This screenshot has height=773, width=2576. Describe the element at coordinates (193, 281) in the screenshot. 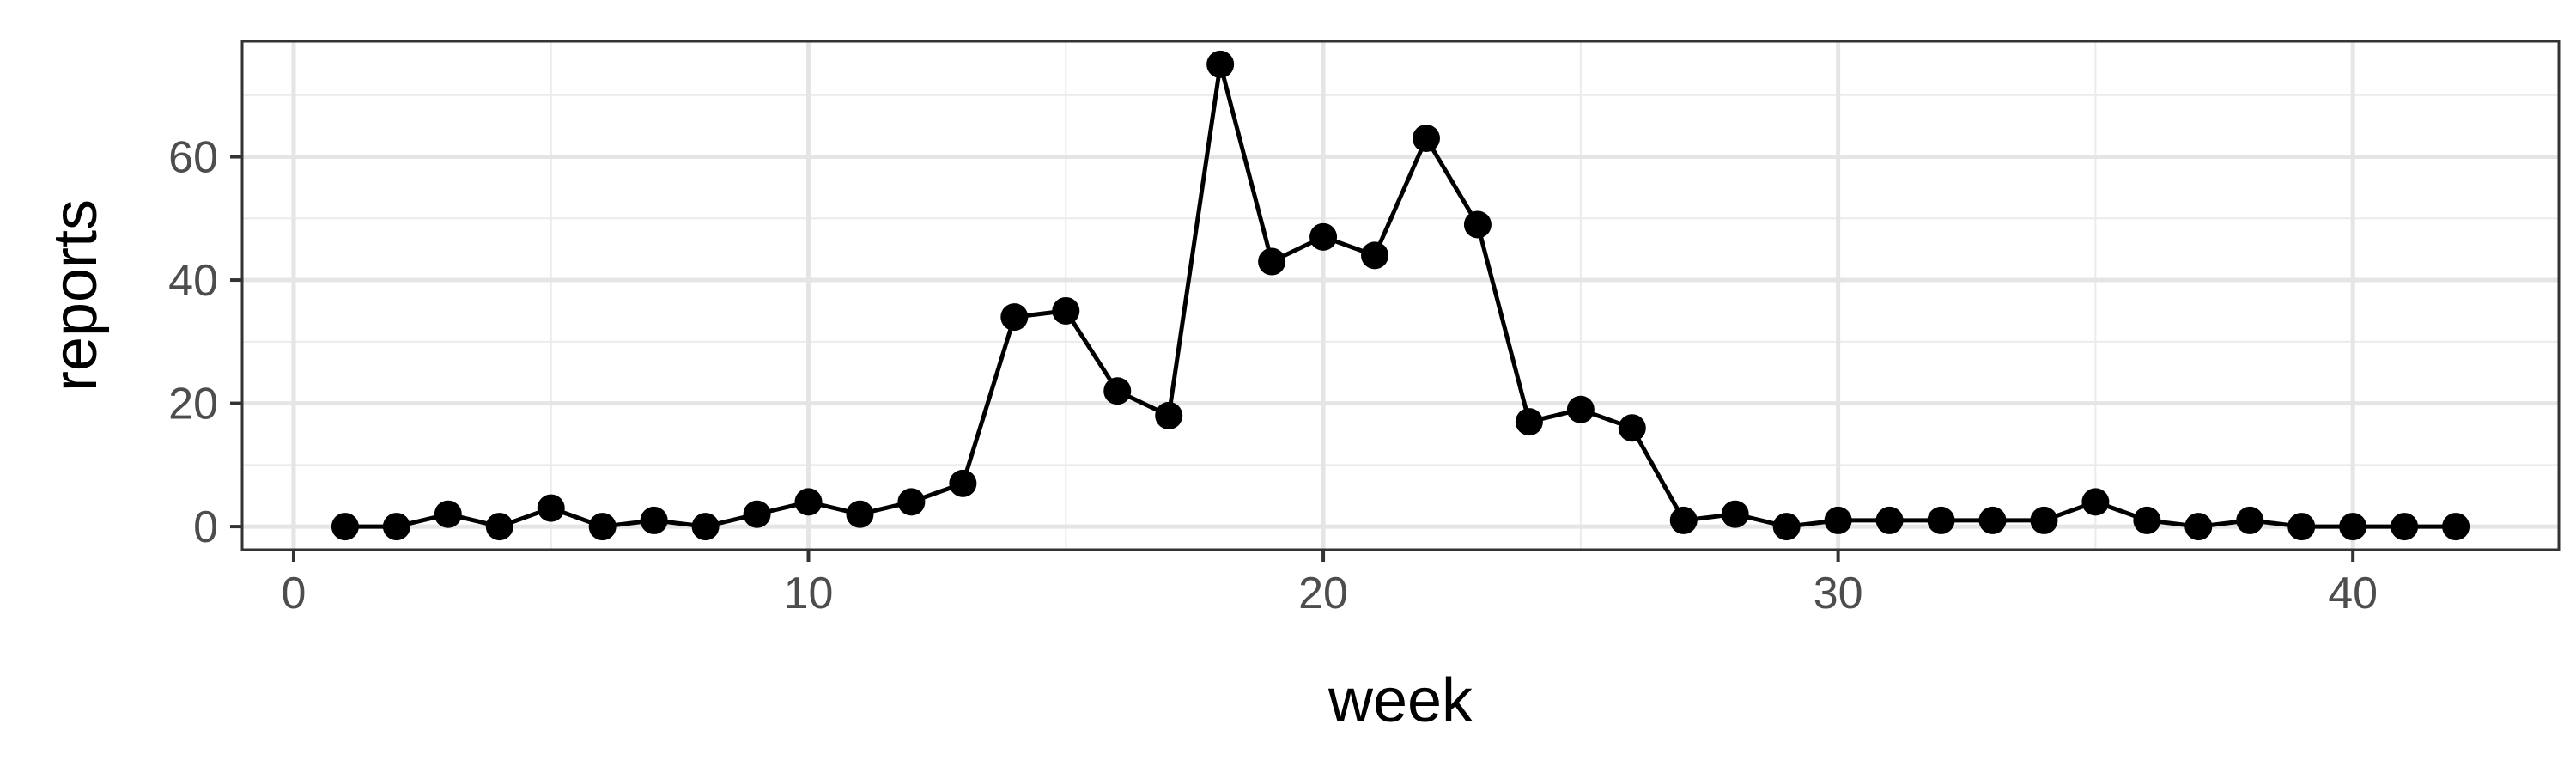

I see `y-tick-label: 40` at that location.